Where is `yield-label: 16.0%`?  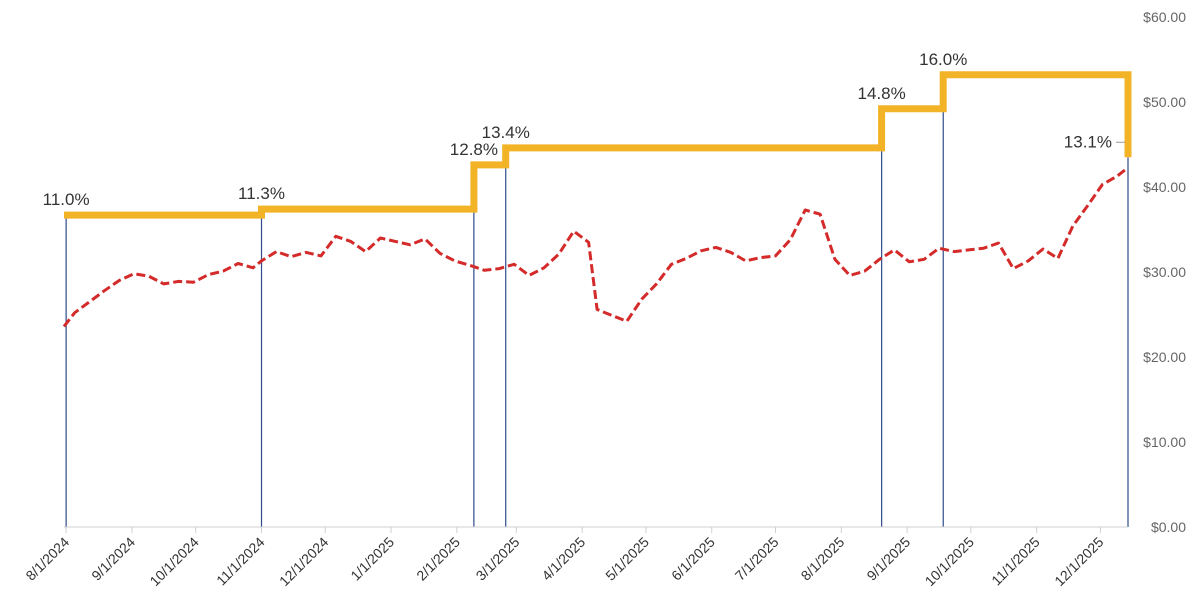
yield-label: 16.0% is located at coordinates (943, 59).